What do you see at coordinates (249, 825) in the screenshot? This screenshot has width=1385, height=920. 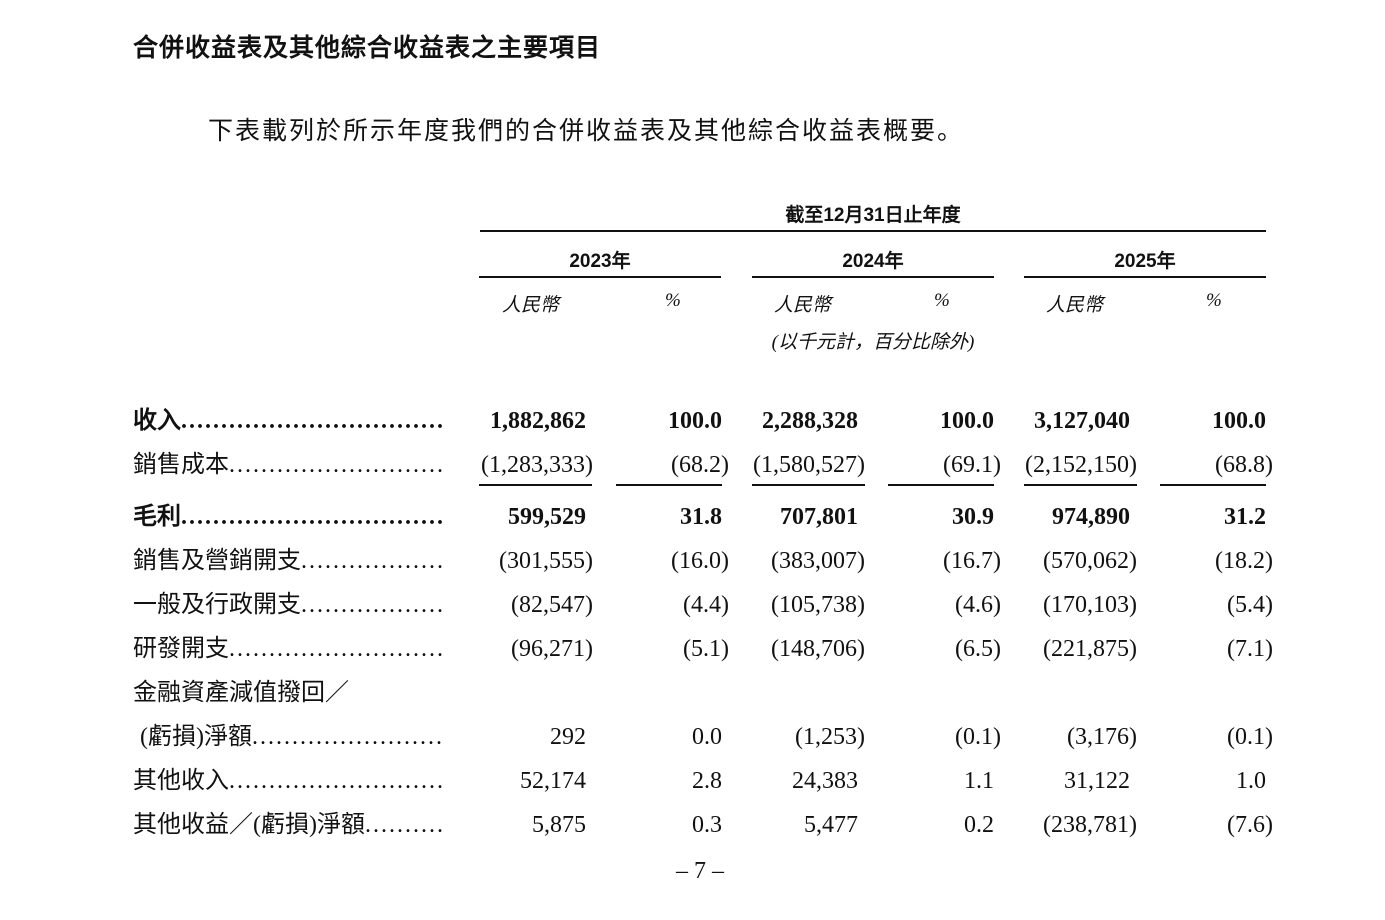 I see `label-text: 其他收益／(虧損)淨額` at bounding box center [249, 825].